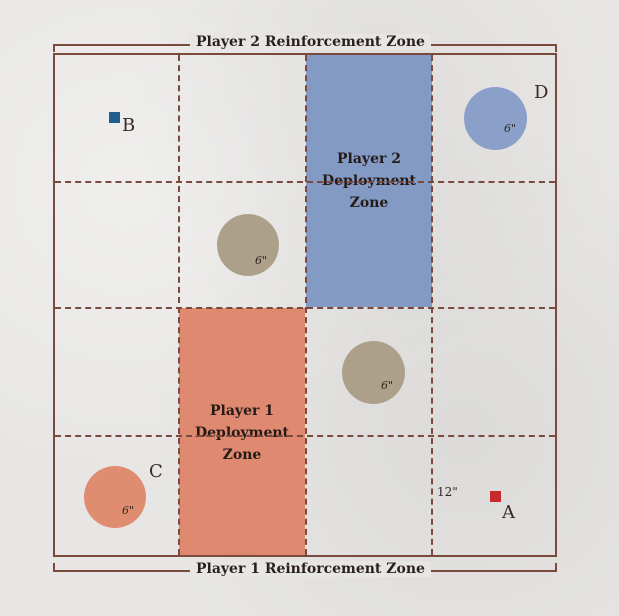 This screenshot has height=616, width=619. I want to click on objective-b-label: B, so click(129, 125).